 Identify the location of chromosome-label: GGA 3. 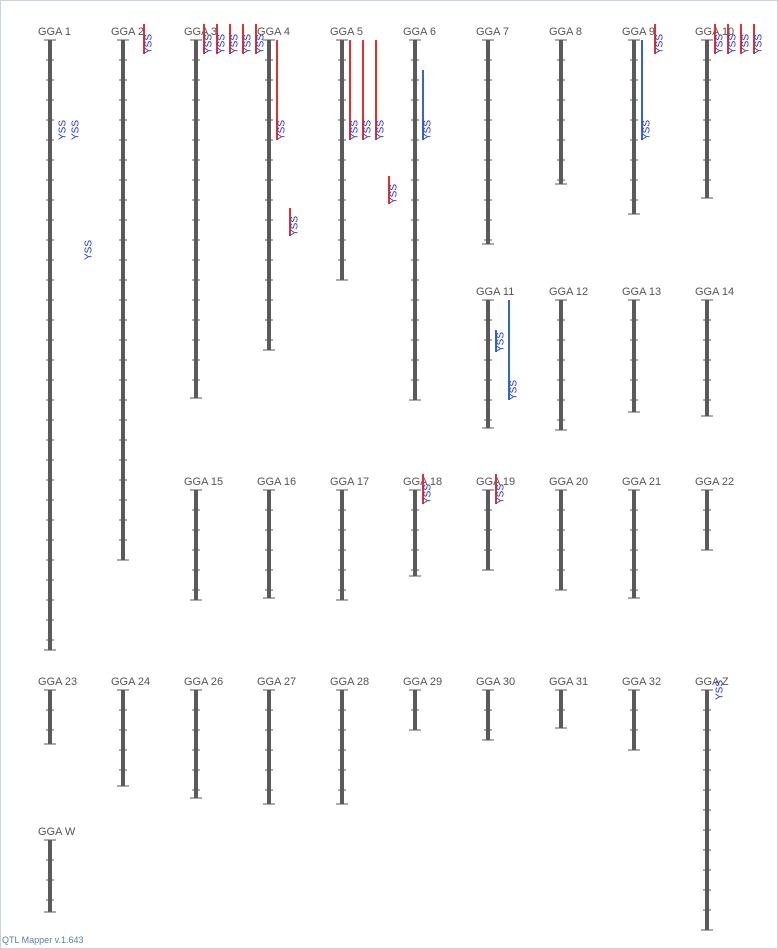
(200, 32).